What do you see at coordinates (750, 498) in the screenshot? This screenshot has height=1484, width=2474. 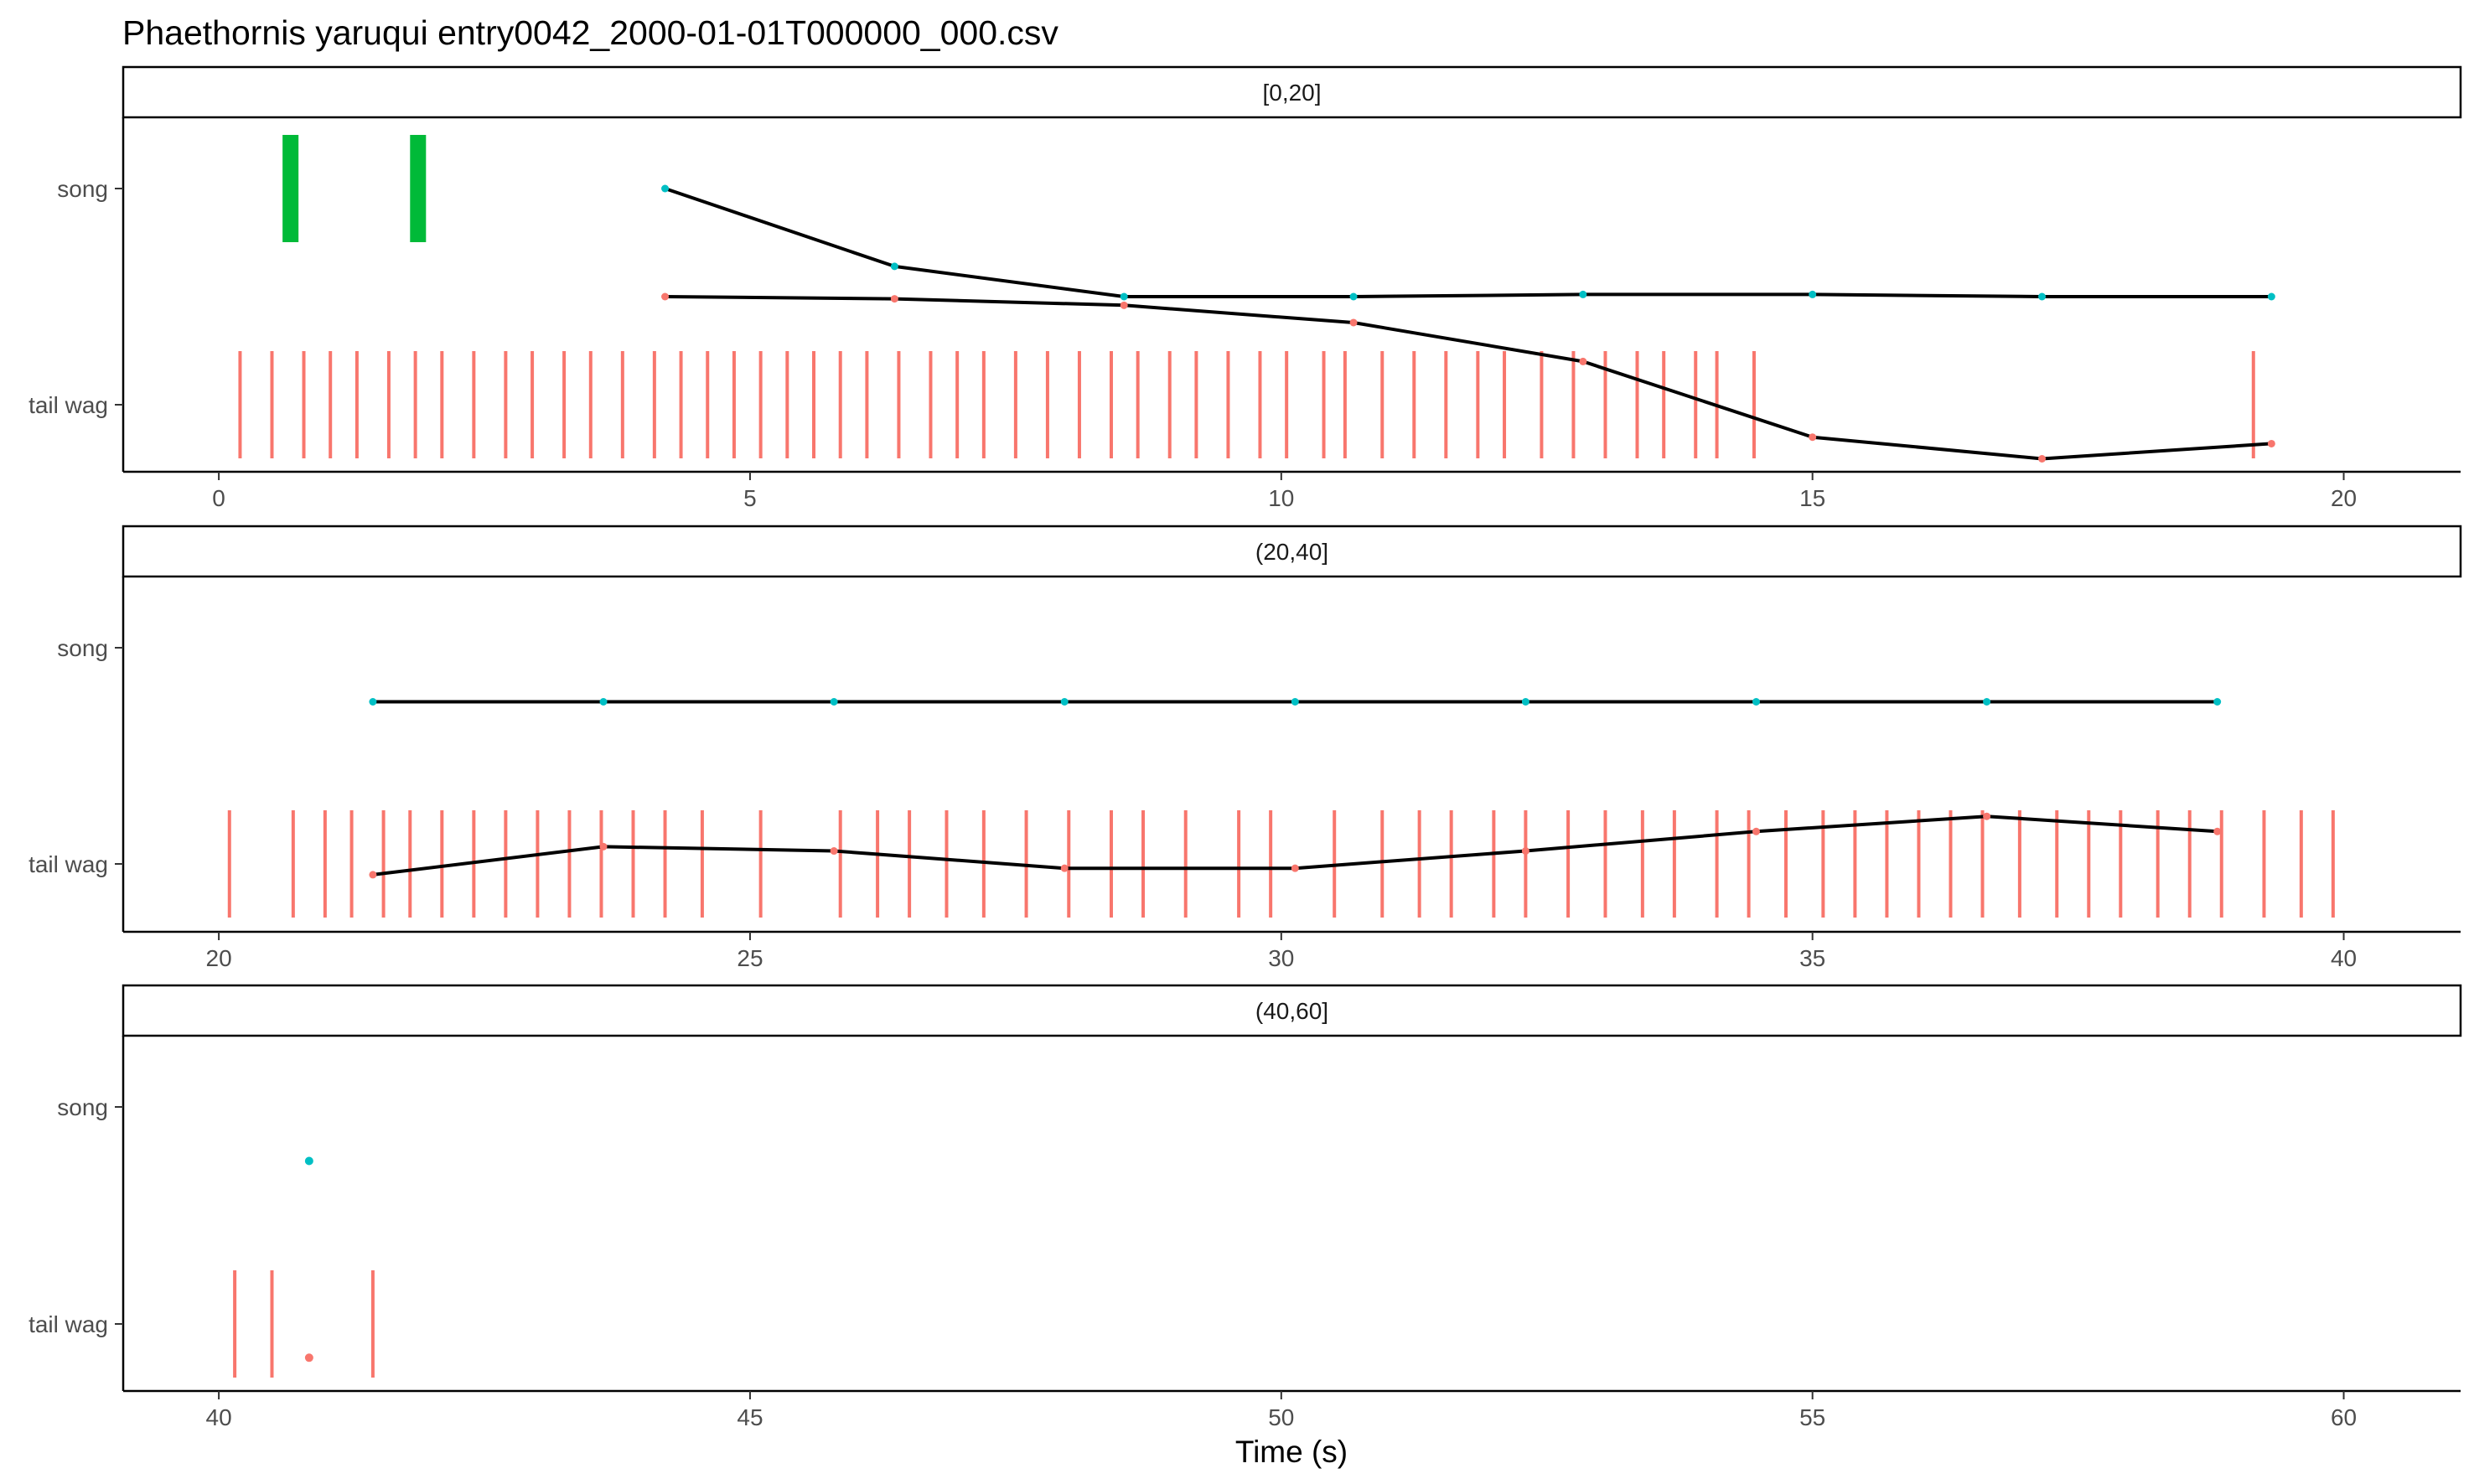 I see `x-tick-label: 5` at bounding box center [750, 498].